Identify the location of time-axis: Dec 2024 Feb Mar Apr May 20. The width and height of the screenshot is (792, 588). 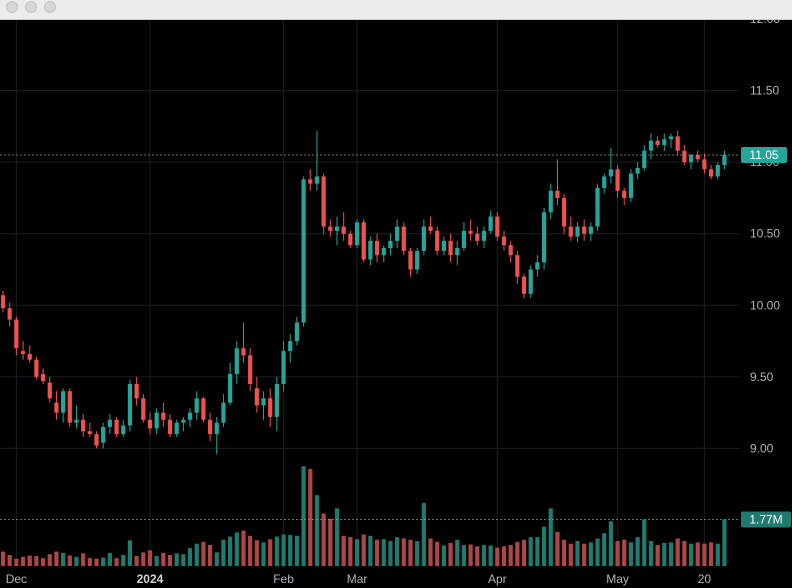
(359, 579).